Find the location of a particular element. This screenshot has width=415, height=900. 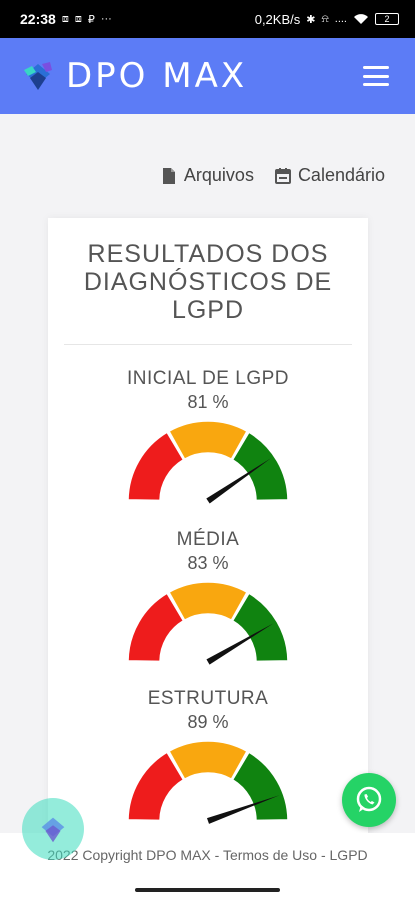

calendar-icon is located at coordinates (282, 175).